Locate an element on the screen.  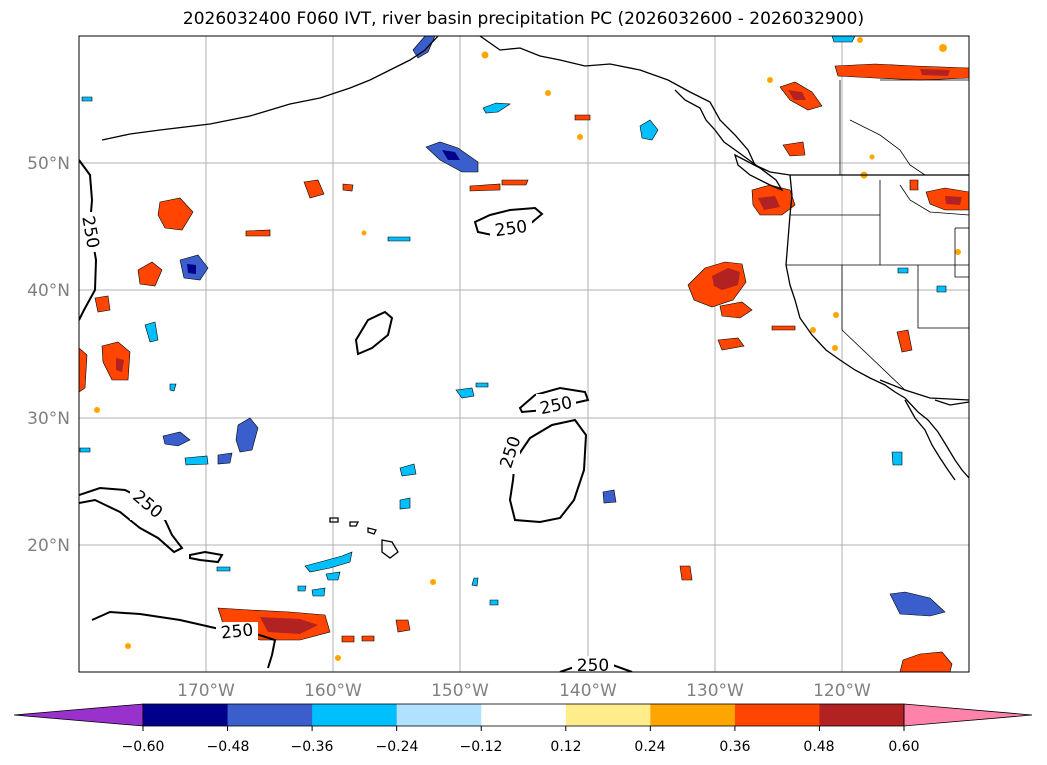
lon-label: 170°W is located at coordinates (206, 691).